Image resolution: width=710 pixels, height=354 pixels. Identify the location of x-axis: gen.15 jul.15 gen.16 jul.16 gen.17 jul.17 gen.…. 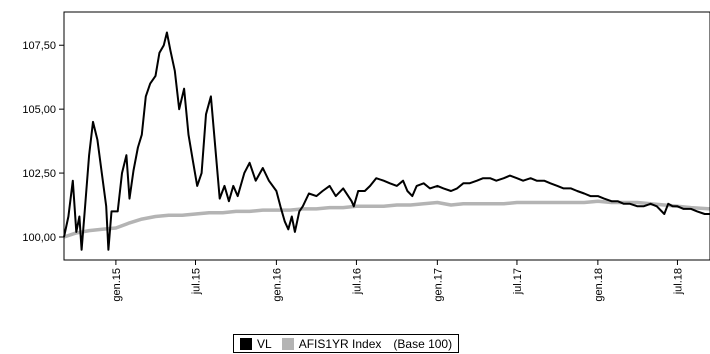
(397, 281).